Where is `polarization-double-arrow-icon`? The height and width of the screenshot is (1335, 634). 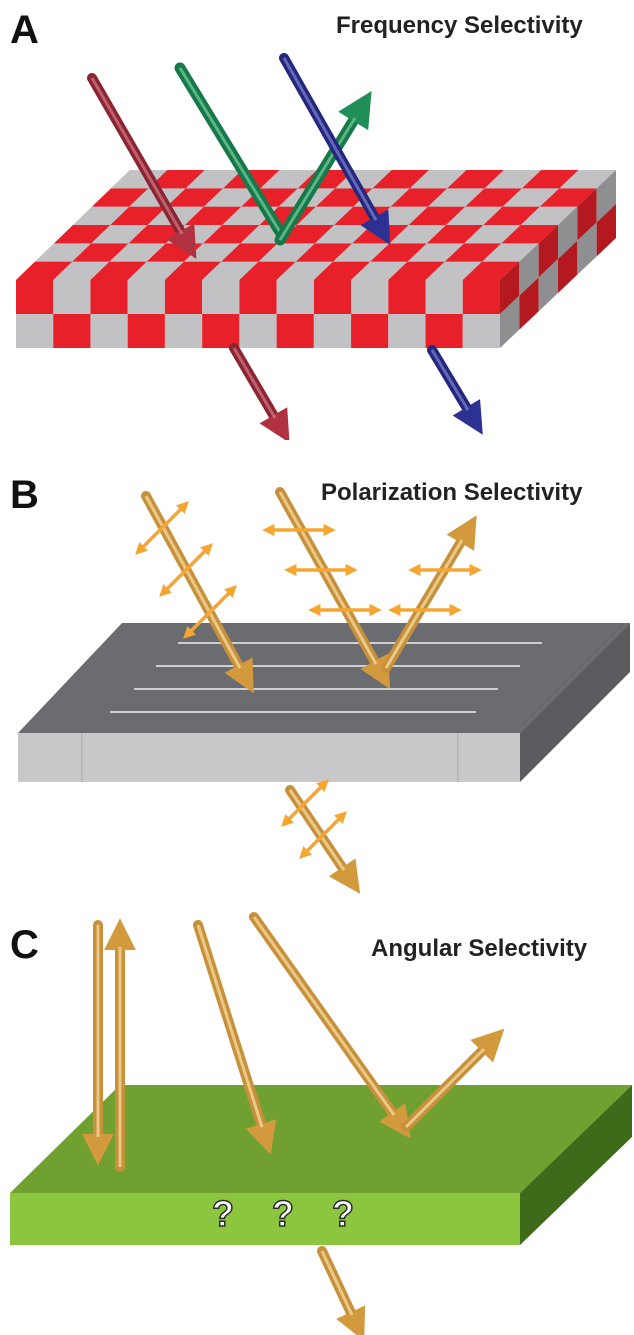 polarization-double-arrow-icon is located at coordinates (308, 680).